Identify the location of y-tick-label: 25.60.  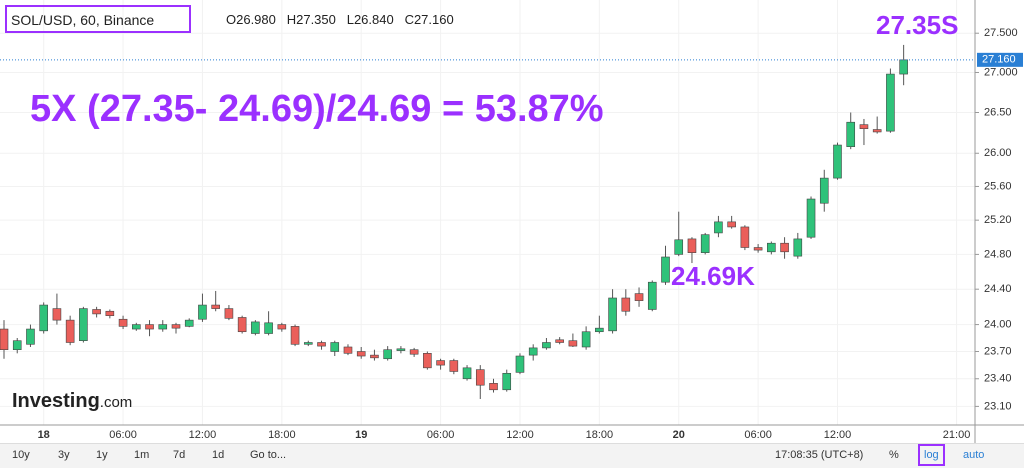
(998, 186).